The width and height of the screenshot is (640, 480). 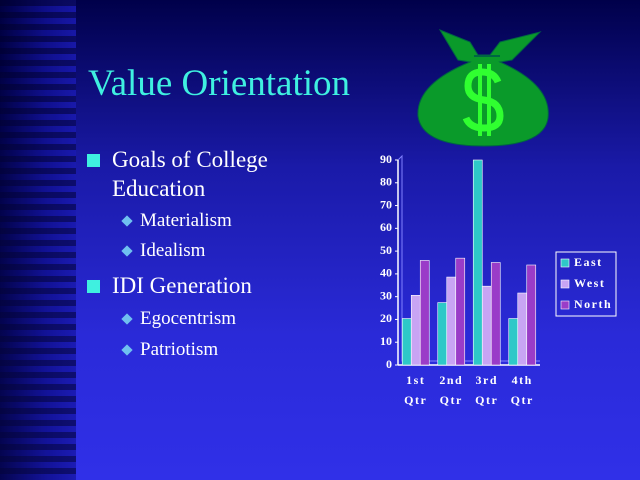 What do you see at coordinates (386, 295) in the screenshot?
I see `y-tick-label: 30` at bounding box center [386, 295].